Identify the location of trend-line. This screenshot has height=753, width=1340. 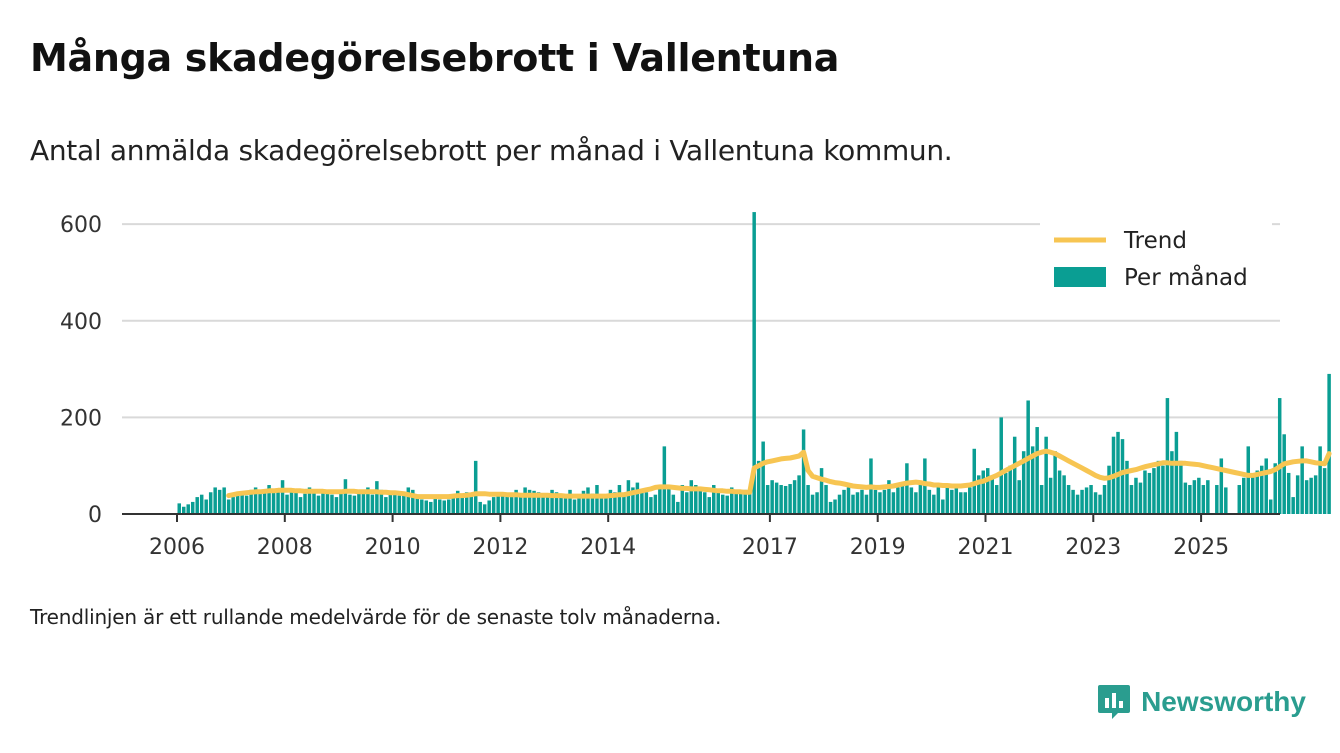
(779, 474).